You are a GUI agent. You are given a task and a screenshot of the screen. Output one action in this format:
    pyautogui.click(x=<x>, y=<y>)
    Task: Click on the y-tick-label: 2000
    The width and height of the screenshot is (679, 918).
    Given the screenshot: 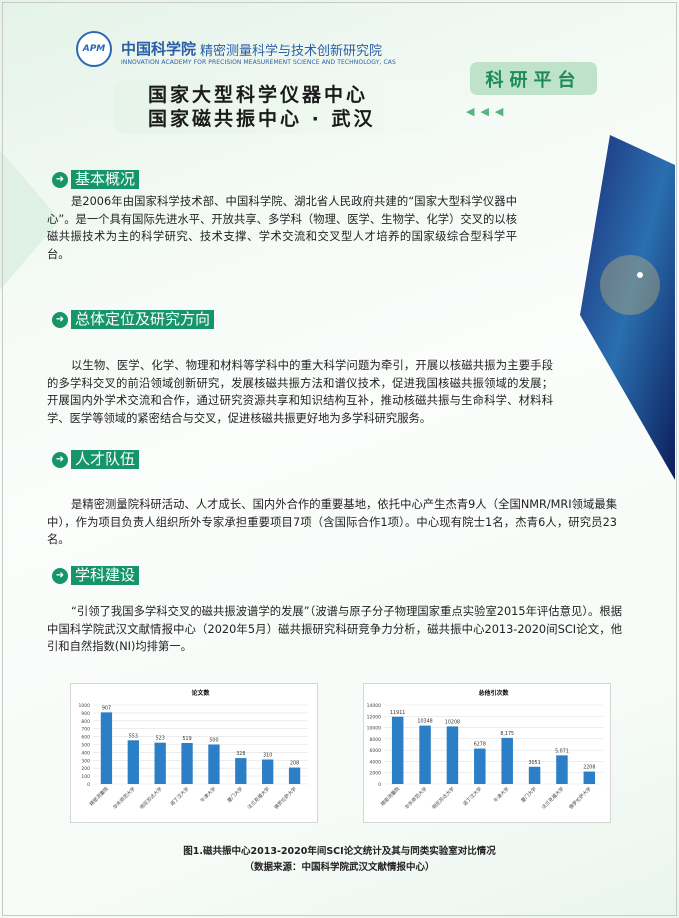 What is the action you would take?
    pyautogui.click(x=376, y=774)
    